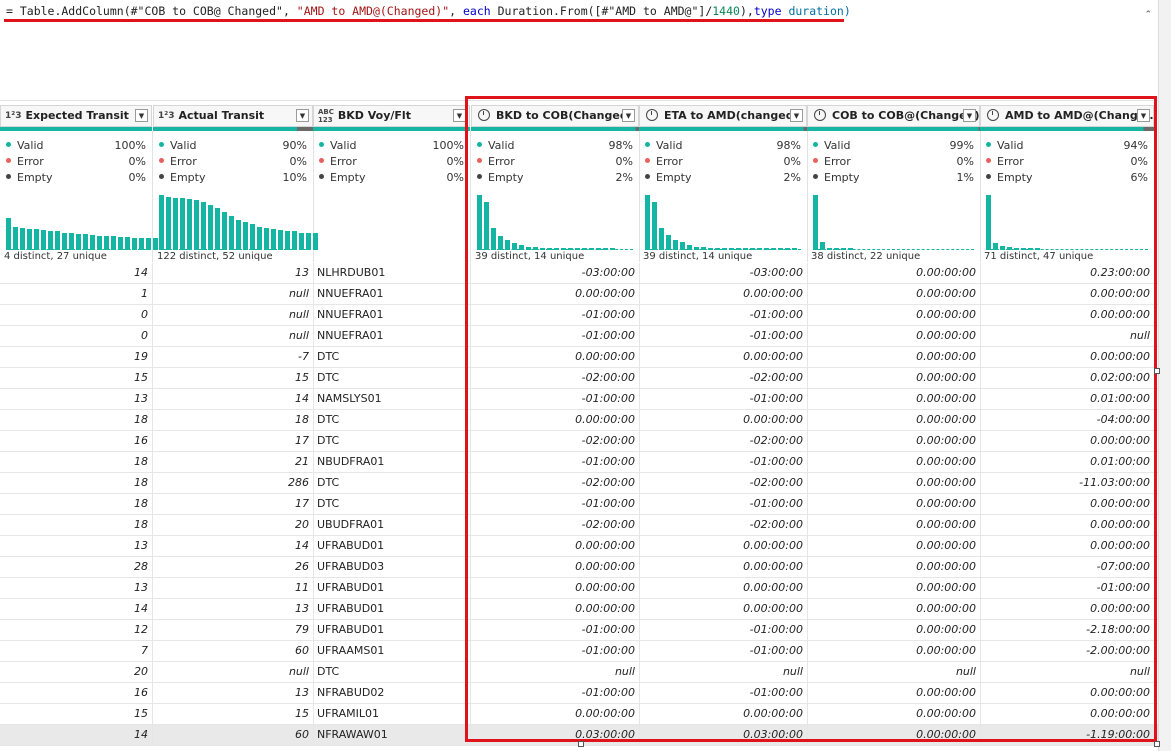  What do you see at coordinates (723, 273) in the screenshot?
I see `table-cell: -03:00:00` at bounding box center [723, 273].